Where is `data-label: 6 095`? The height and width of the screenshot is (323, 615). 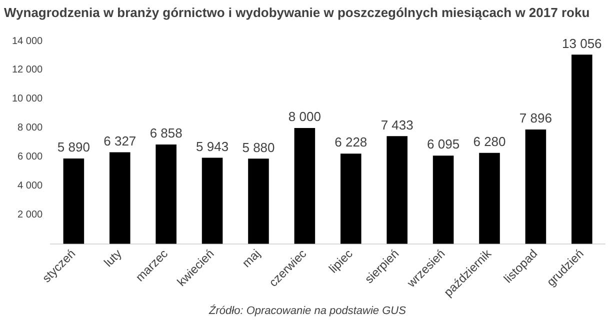 data-label: 6 095 is located at coordinates (443, 144).